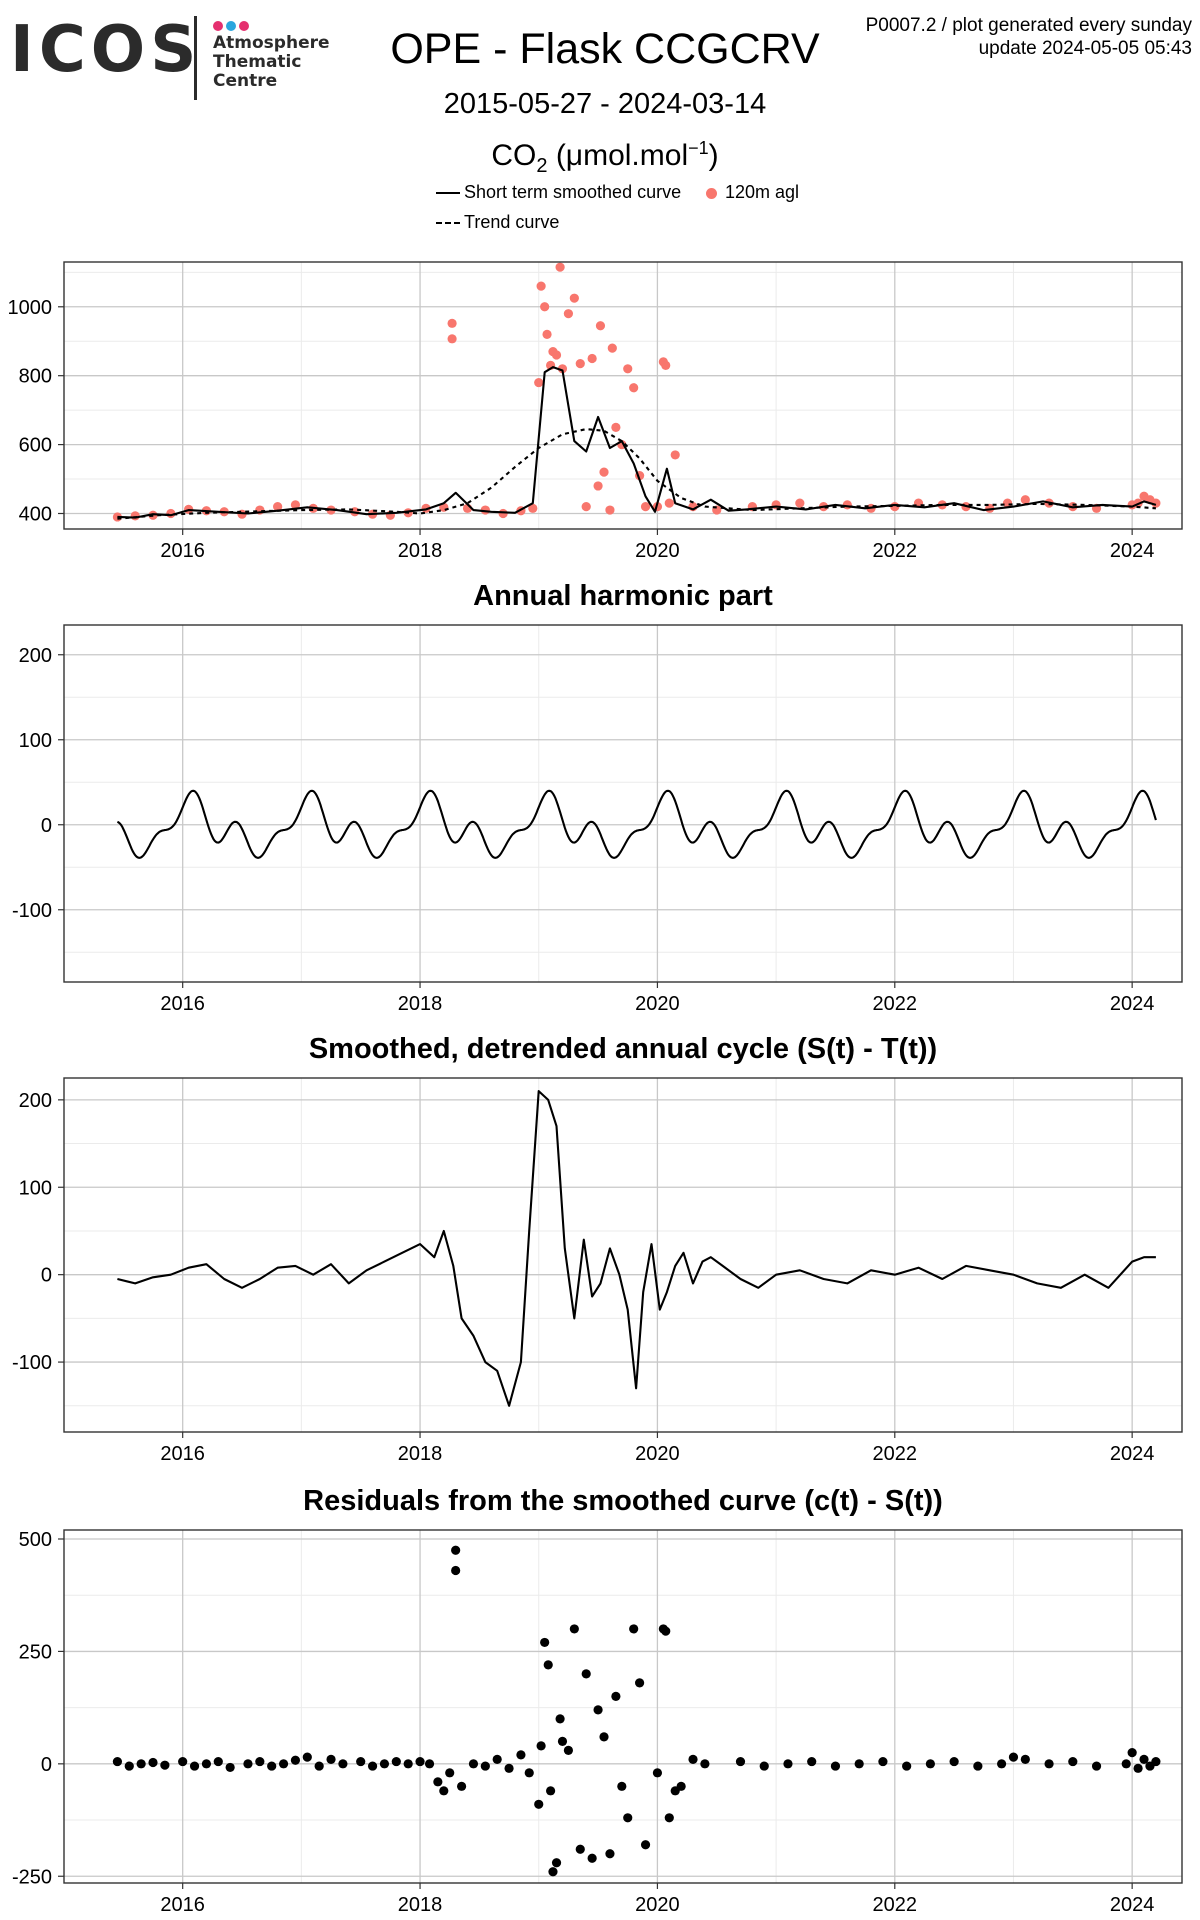 This screenshot has height=1920, width=1200. I want to click on y-tick-label: 800, so click(35, 377).